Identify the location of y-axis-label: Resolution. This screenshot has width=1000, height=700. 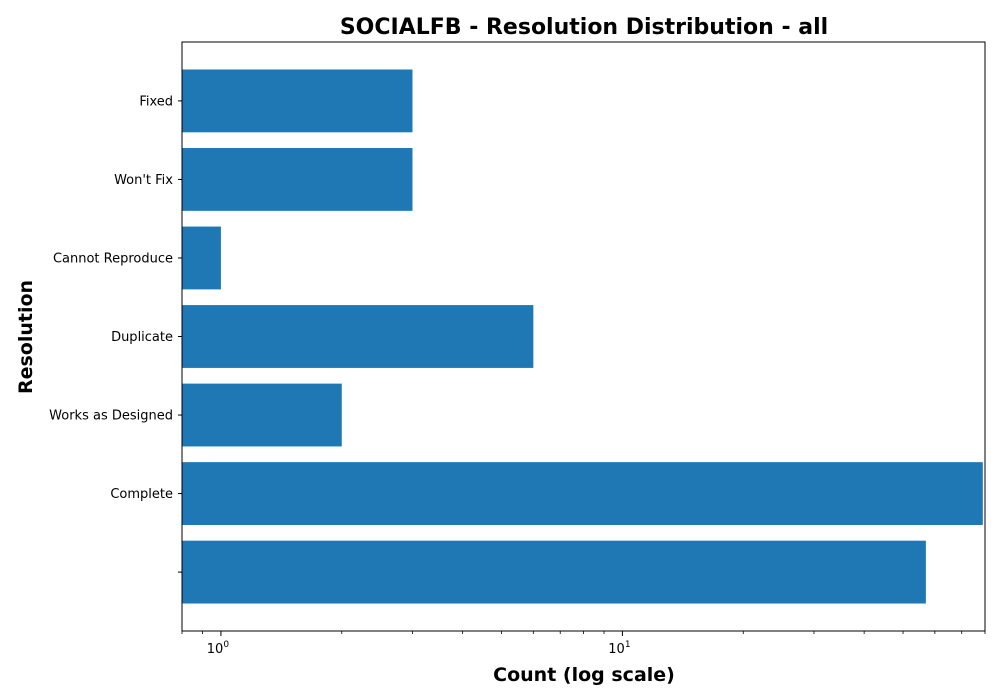
(26, 337).